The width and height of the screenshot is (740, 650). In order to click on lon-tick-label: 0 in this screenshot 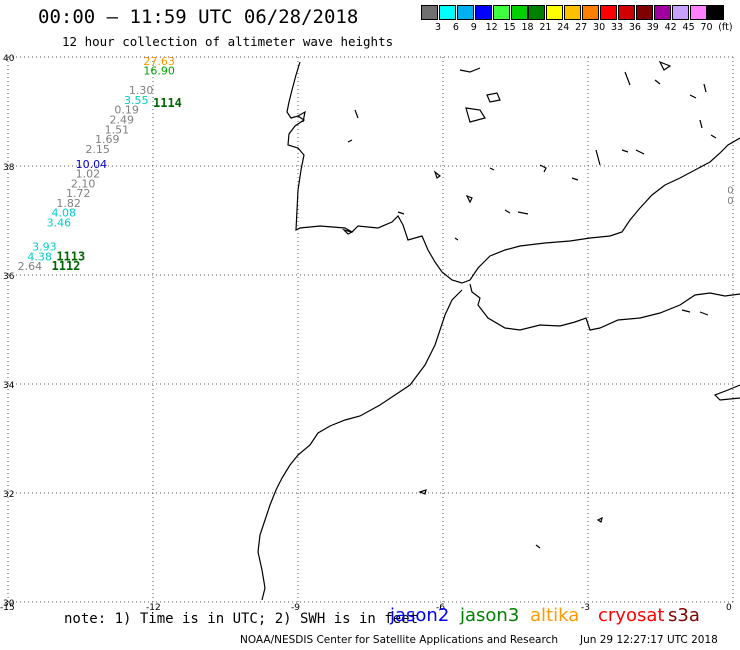, I will do `click(729, 608)`.